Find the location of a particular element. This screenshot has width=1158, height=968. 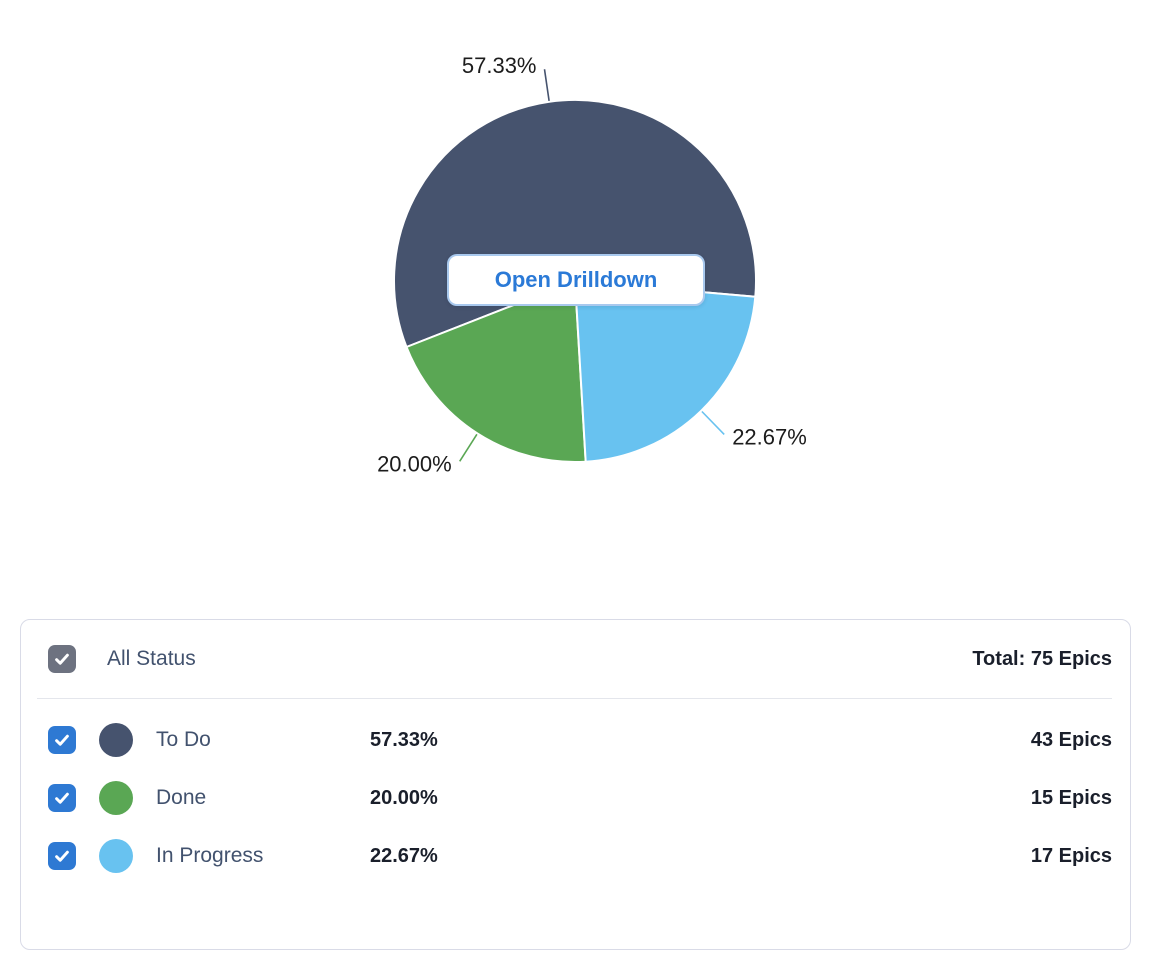

legend-percent-done: 20.00% is located at coordinates (404, 797).